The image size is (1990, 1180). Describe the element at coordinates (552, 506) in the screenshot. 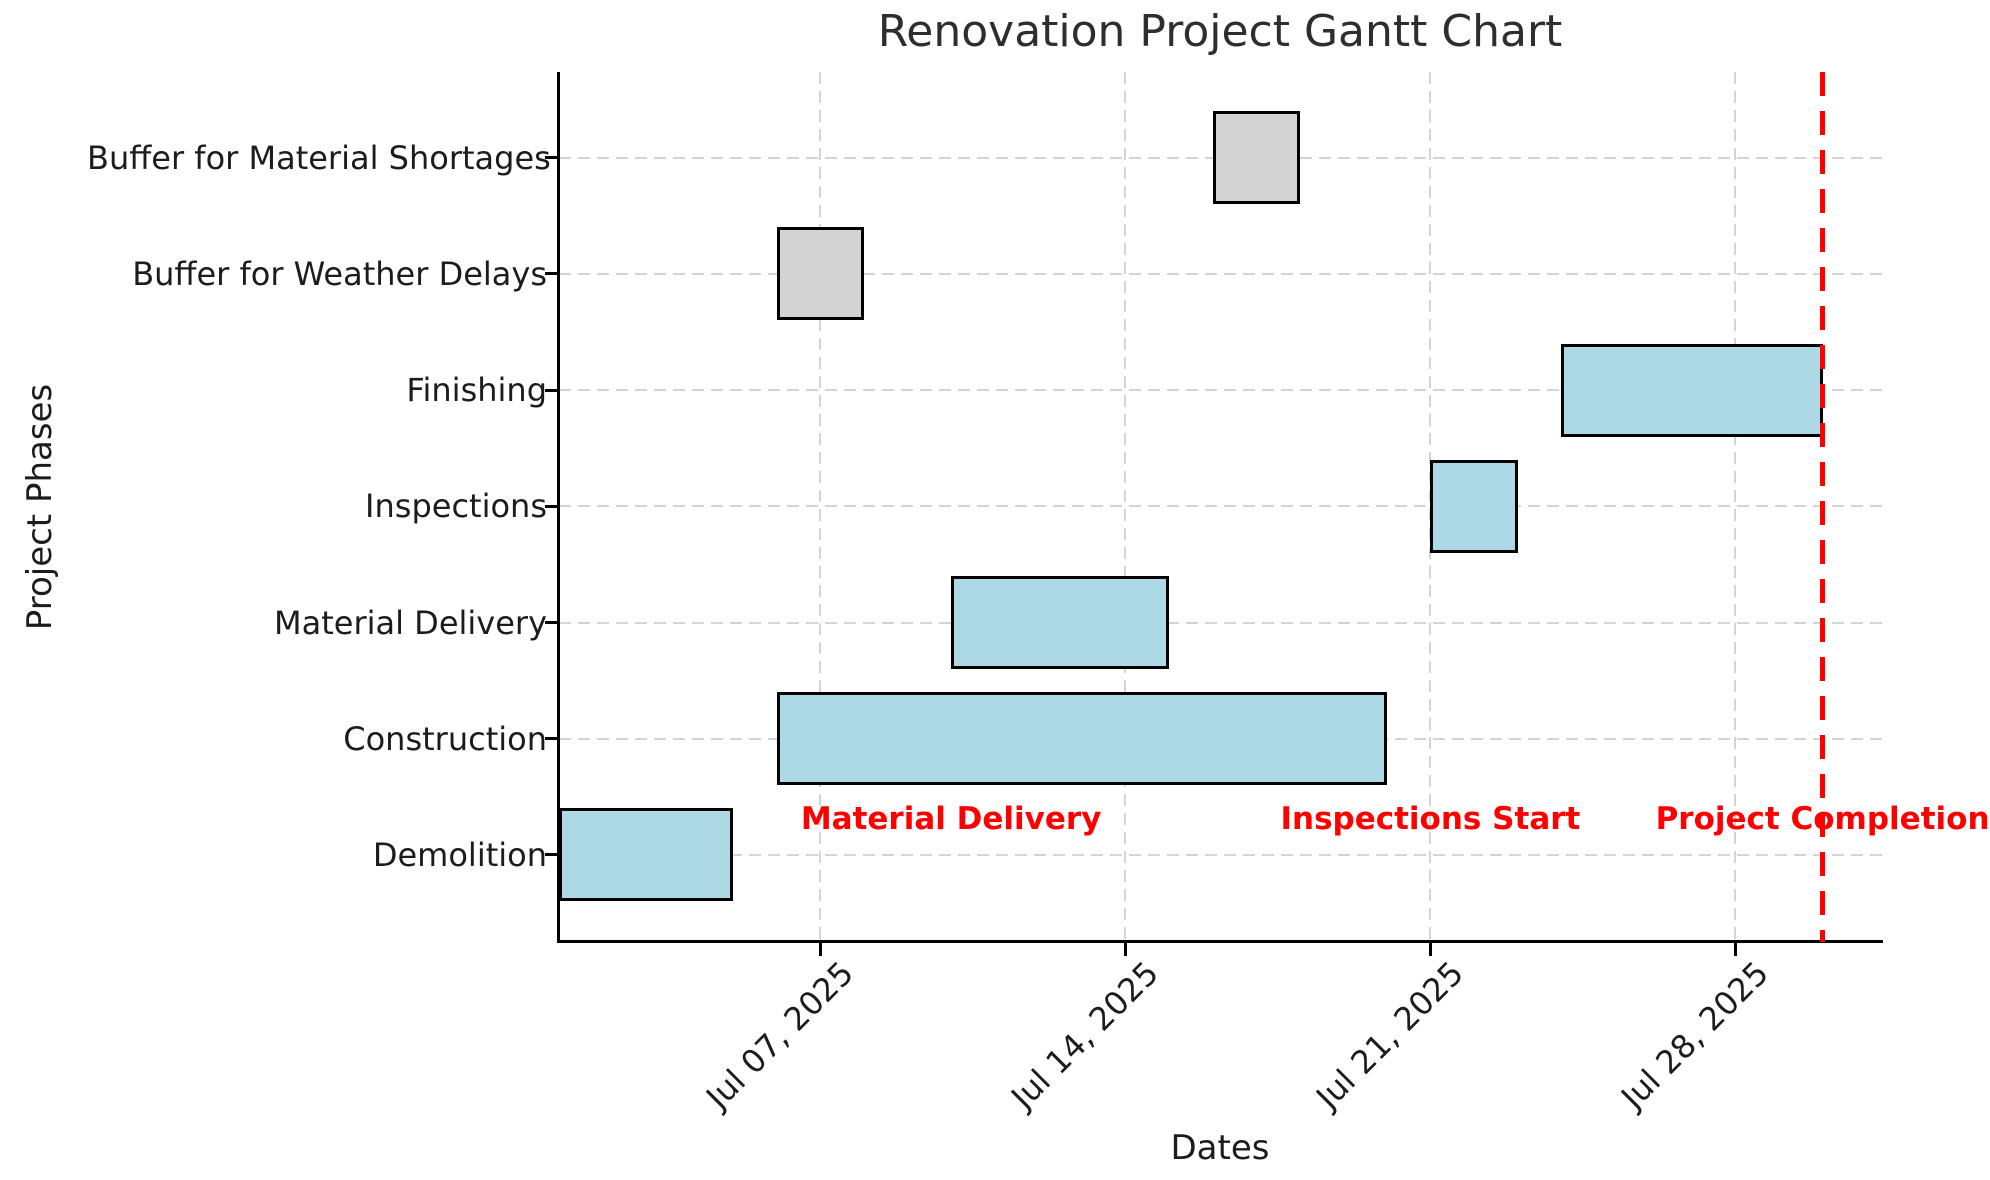

I see `y-tick-mark-inspections` at that location.